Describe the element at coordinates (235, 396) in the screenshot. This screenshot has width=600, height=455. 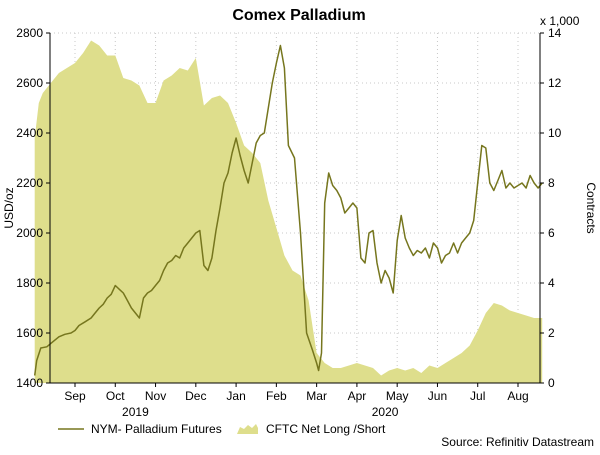
I see `x-tick-label: Jan` at that location.